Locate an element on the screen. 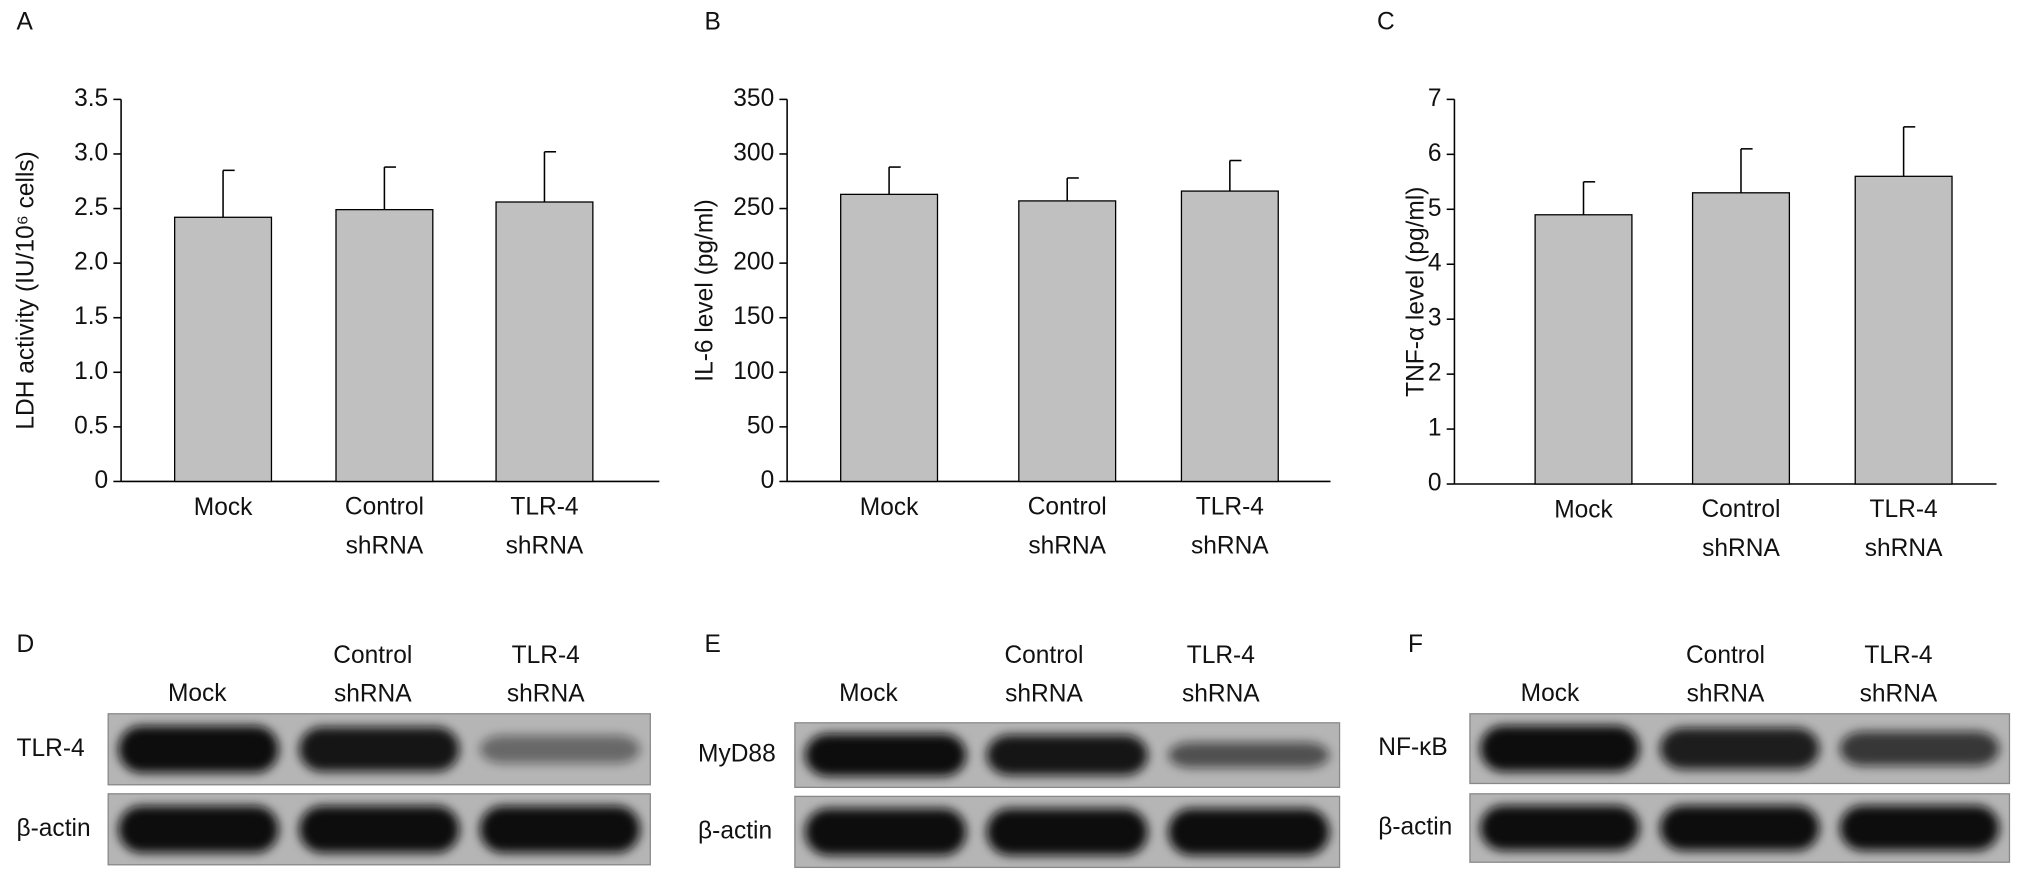  y-axis-label: IL-6 level (pg/ml) is located at coordinates (704, 290).